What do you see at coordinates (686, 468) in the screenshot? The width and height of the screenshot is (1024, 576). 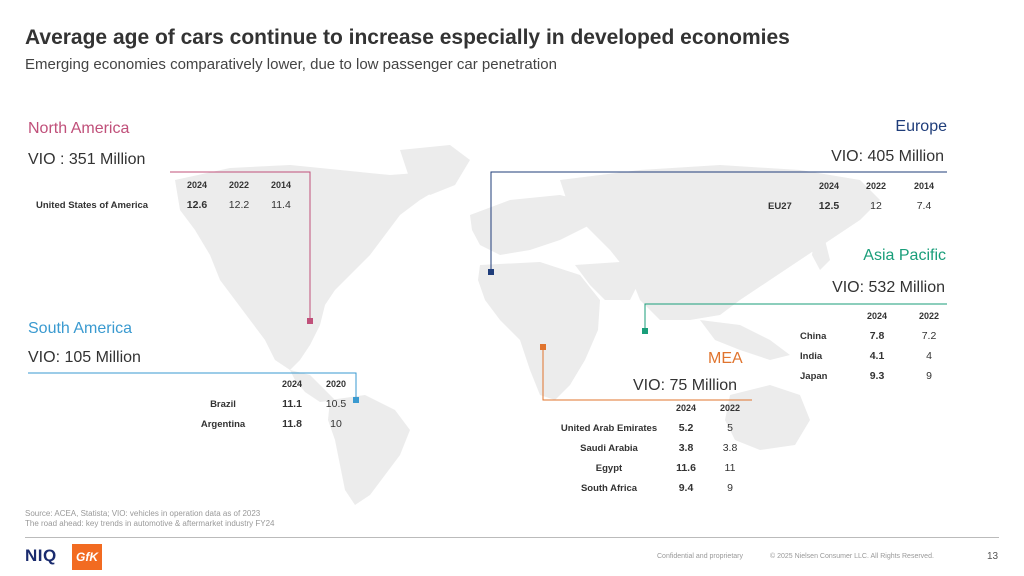 I see `cell-value: 11.6` at bounding box center [686, 468].